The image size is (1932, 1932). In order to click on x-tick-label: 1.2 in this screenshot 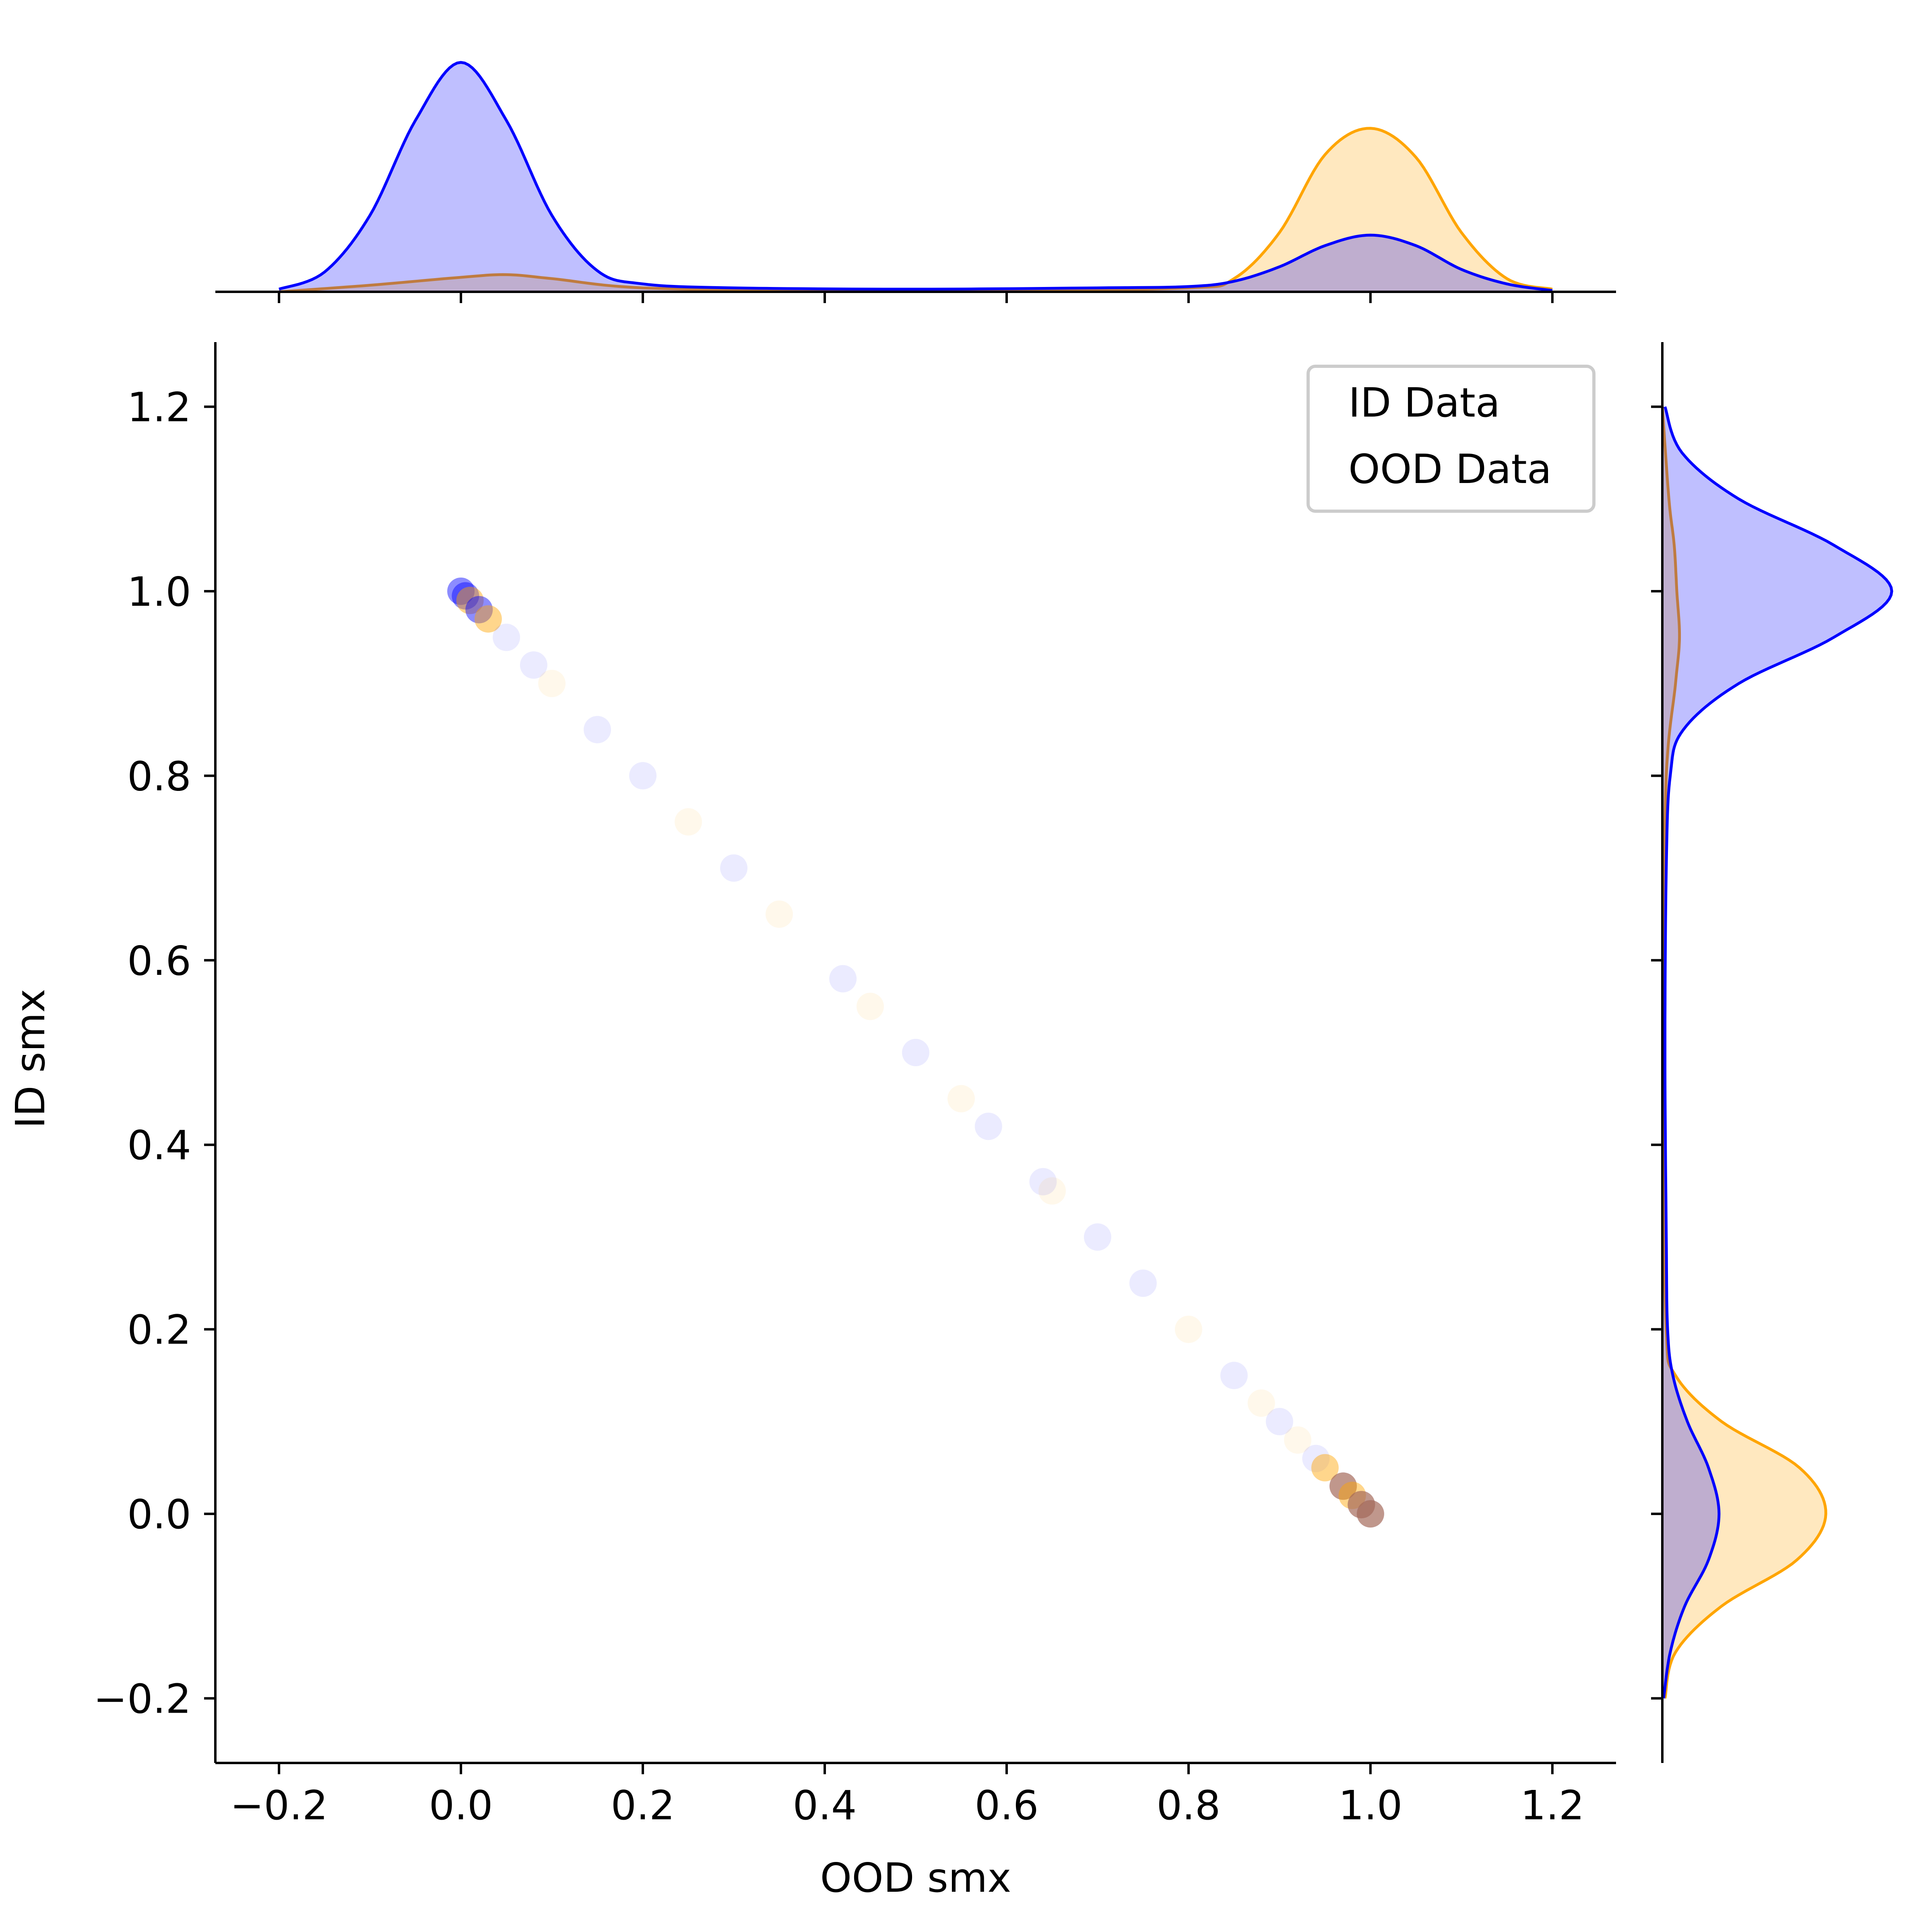, I will do `click(1552, 1805)`.